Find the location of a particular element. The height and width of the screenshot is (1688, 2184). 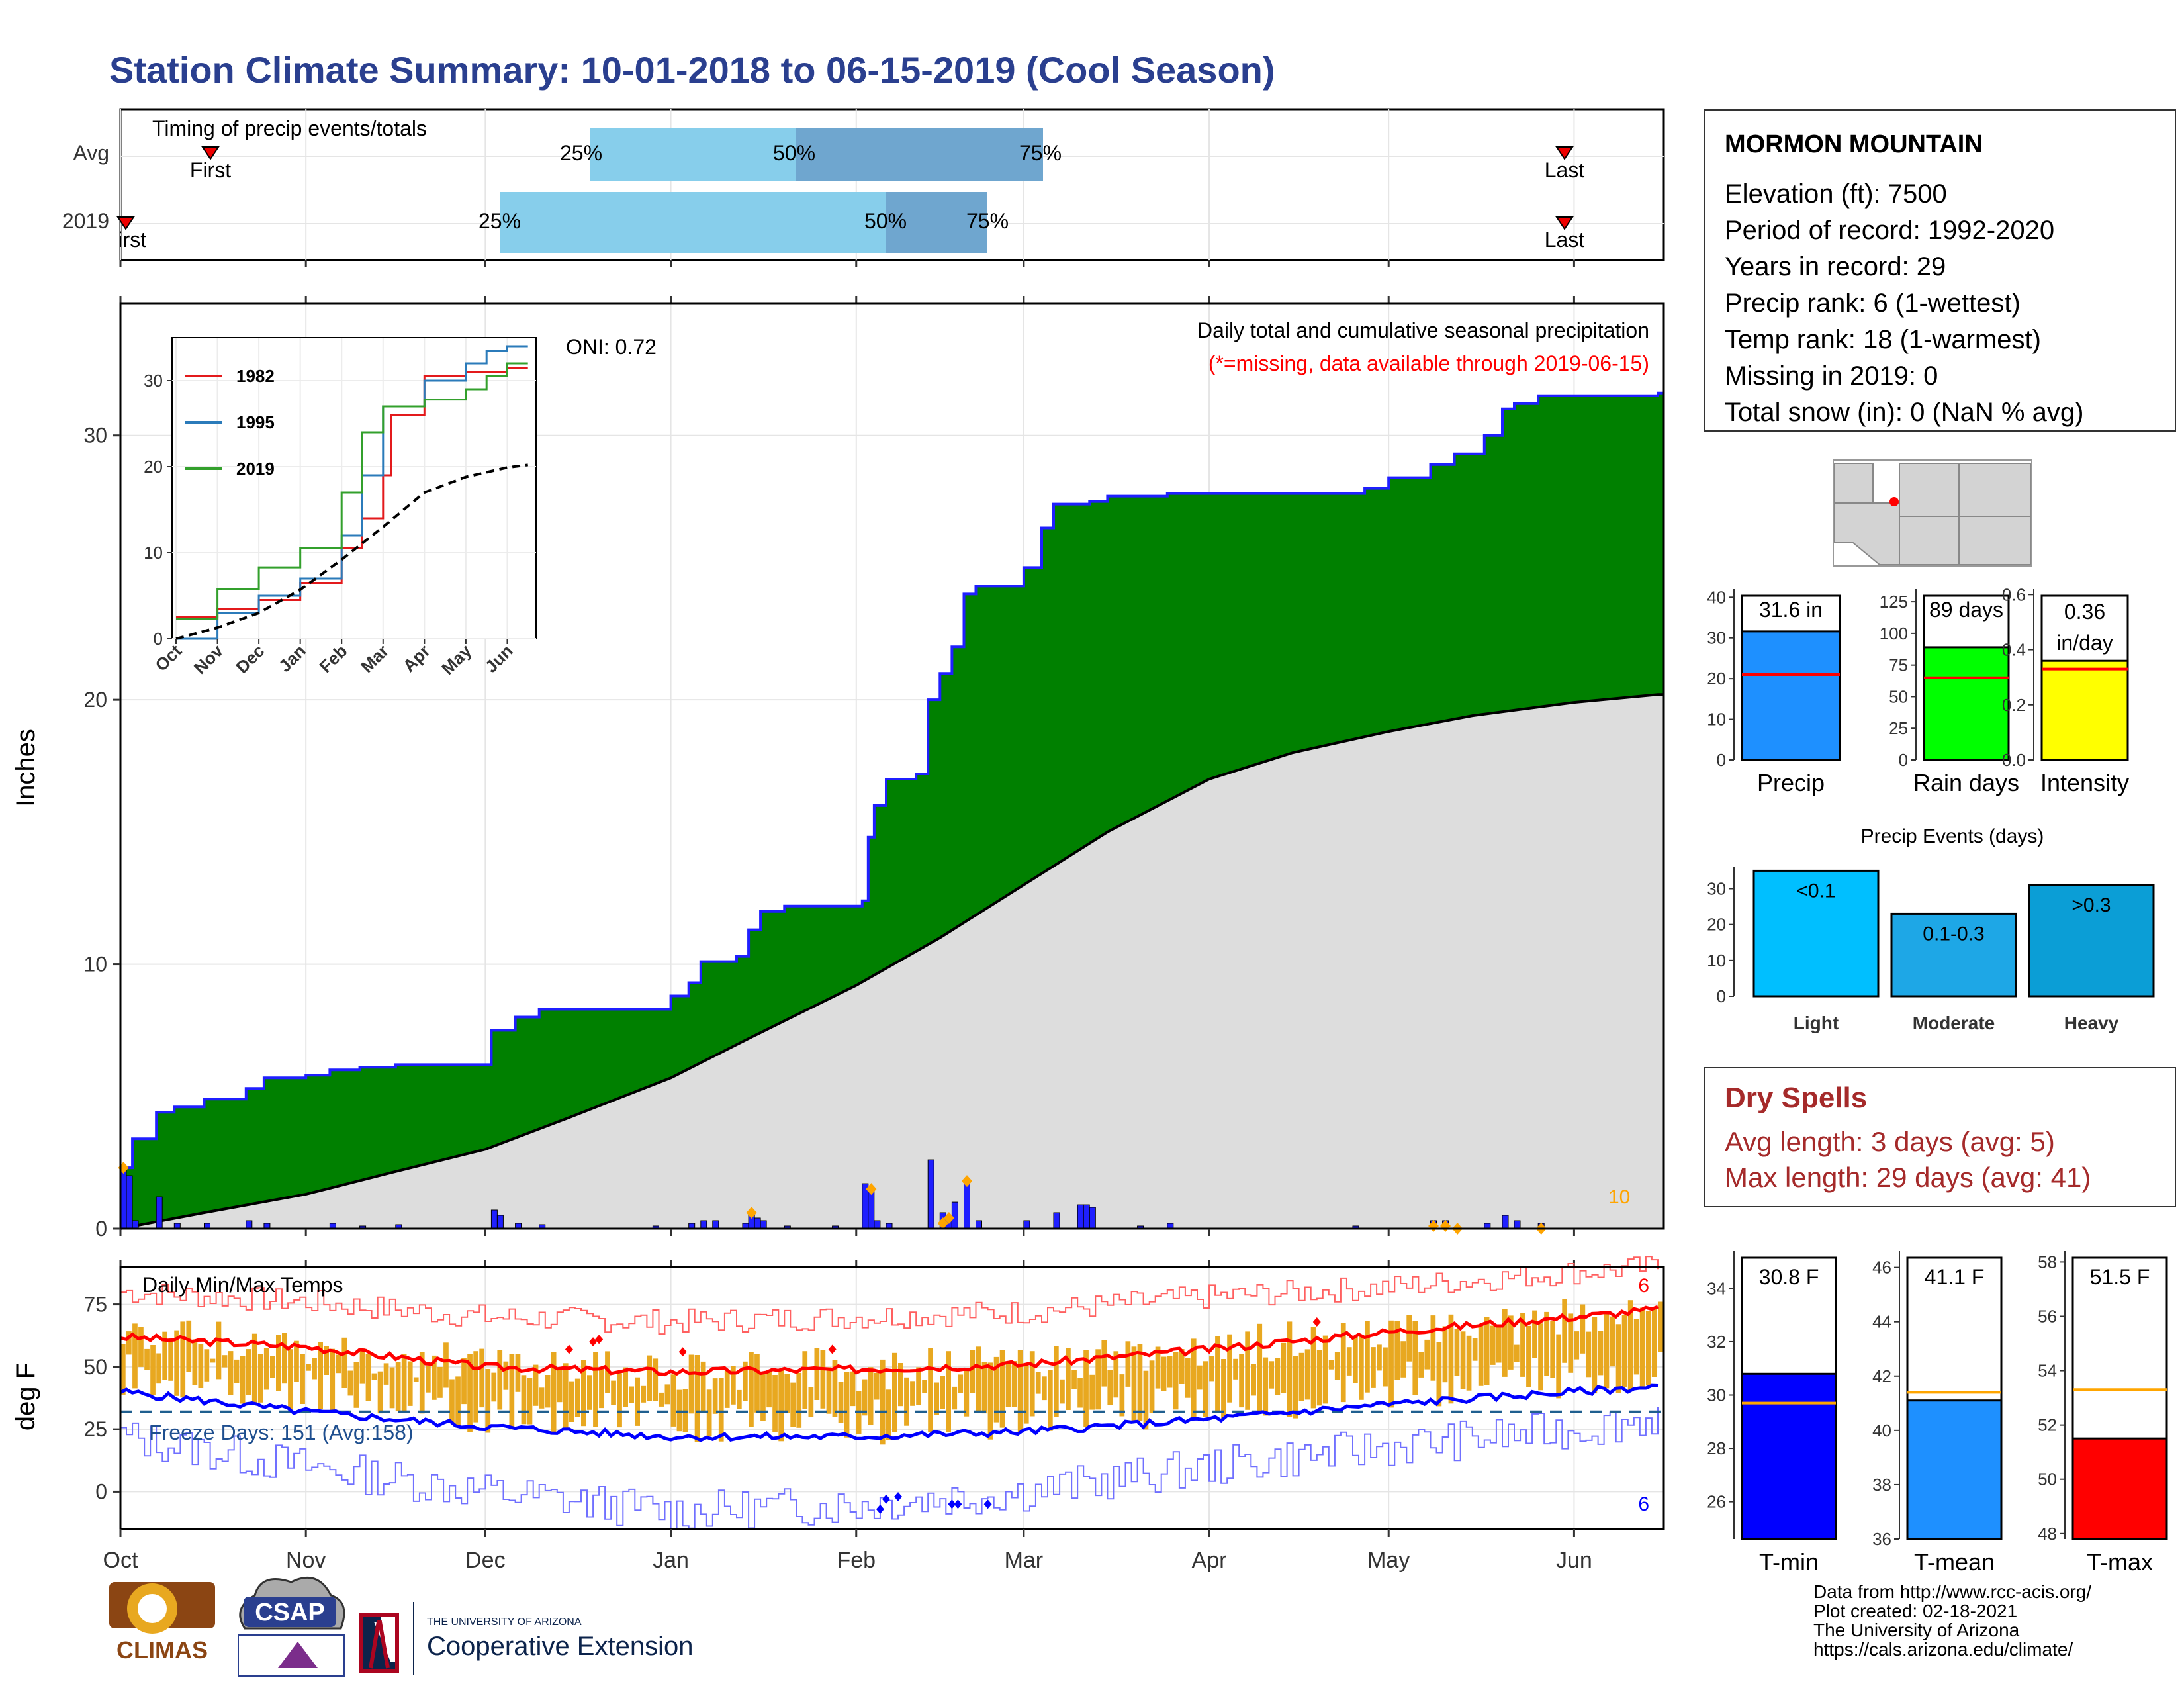

record-high-marker is located at coordinates (832, 1349).